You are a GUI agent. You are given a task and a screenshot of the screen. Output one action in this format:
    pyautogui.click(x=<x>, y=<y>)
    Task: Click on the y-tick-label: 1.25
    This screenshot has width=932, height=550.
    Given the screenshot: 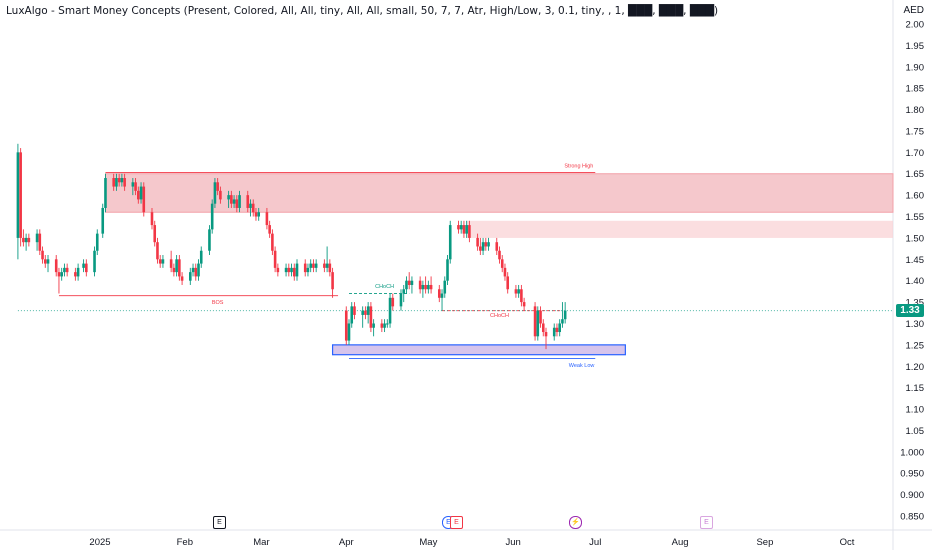 What is the action you would take?
    pyautogui.click(x=915, y=345)
    